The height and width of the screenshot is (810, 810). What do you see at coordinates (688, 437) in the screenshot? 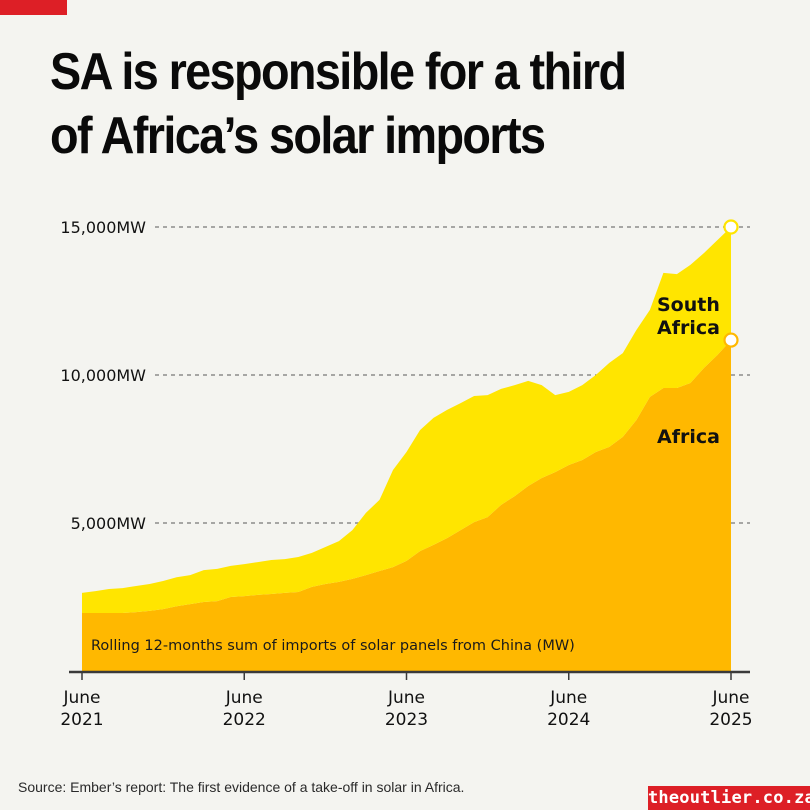
I see `series-label-africa: Africa` at bounding box center [688, 437].